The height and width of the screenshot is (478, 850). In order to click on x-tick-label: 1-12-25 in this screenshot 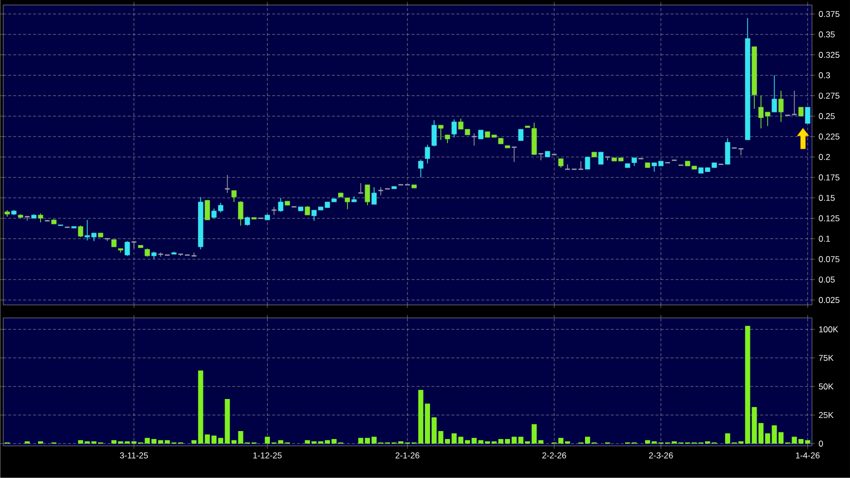, I will do `click(267, 455)`.